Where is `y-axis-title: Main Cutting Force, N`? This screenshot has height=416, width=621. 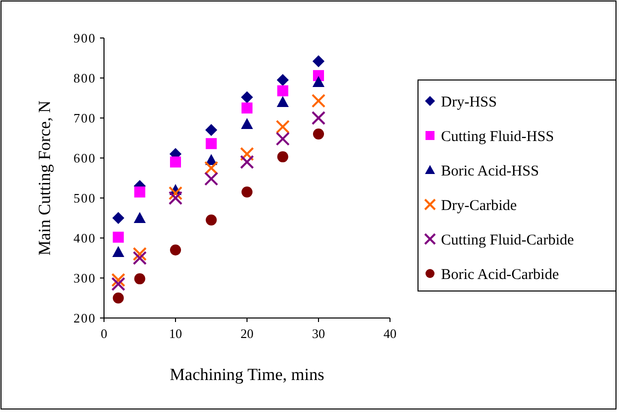
y-axis-title: Main Cutting Force, N is located at coordinates (44, 178).